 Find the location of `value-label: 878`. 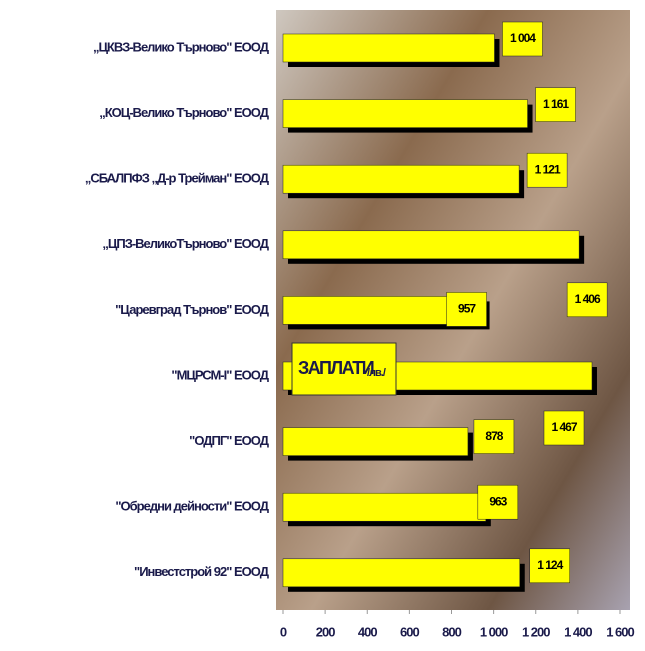

value-label: 878 is located at coordinates (494, 436).